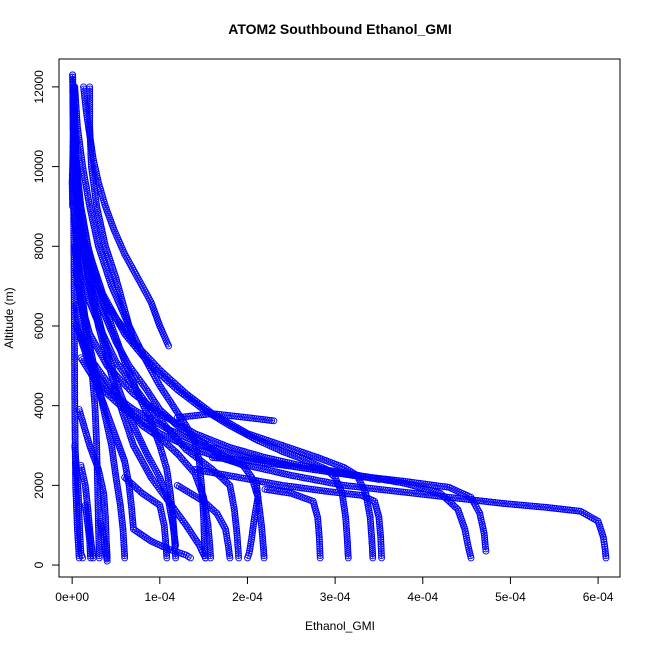 This screenshot has height=650, width=650. Describe the element at coordinates (159, 597) in the screenshot. I see `x-tick-label: 1e-04` at that location.